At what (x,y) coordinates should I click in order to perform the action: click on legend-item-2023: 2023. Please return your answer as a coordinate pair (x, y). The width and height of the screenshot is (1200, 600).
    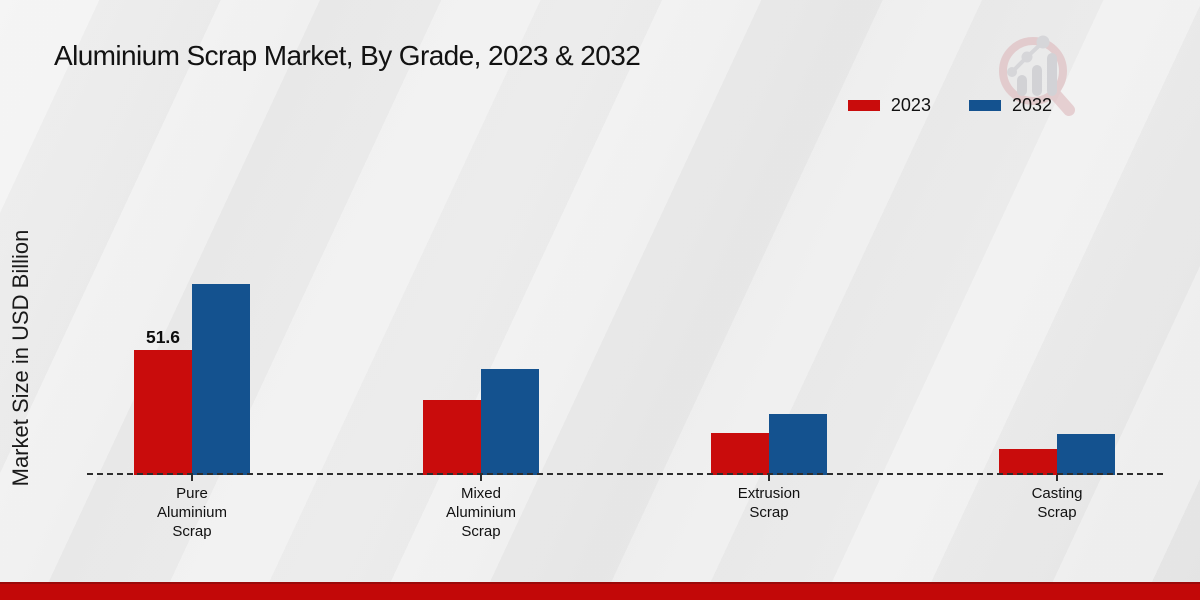
    Looking at the image, I should click on (889, 105).